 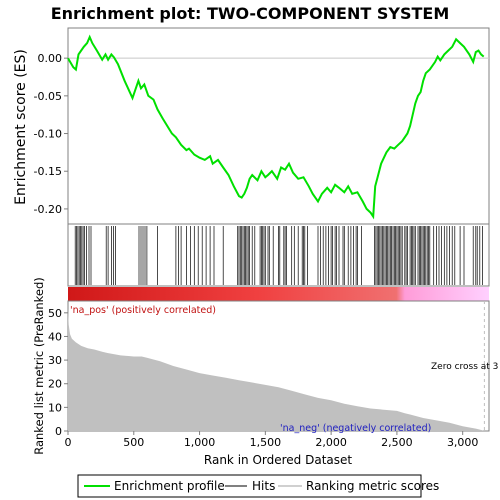 I want to click on es-y-ticks: 0.00 -0.05 -0.10 -0.15 -0.20, so click(x=51, y=134).